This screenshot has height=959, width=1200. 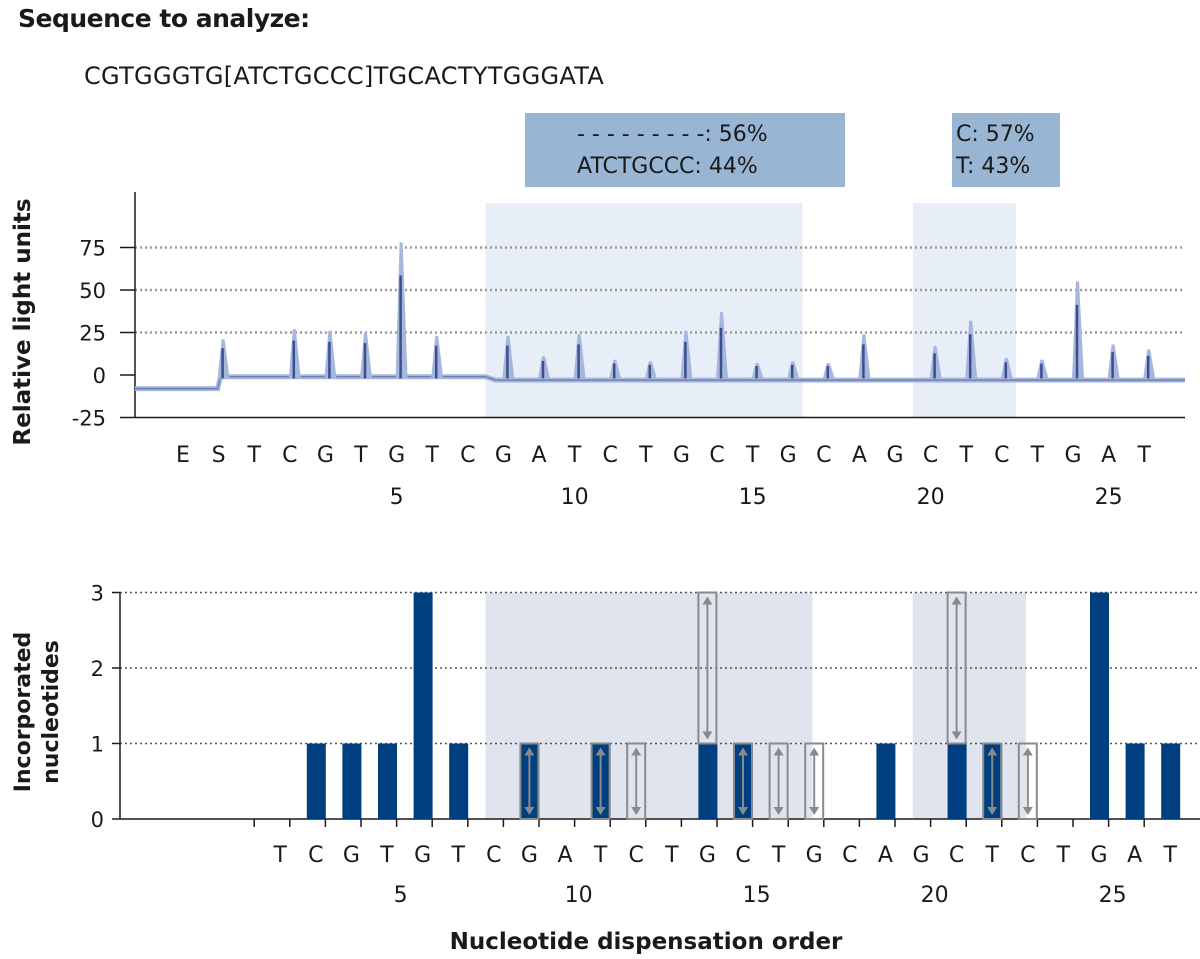 What do you see at coordinates (1108, 455) in the screenshot?
I see `dispensation-label-27: A` at bounding box center [1108, 455].